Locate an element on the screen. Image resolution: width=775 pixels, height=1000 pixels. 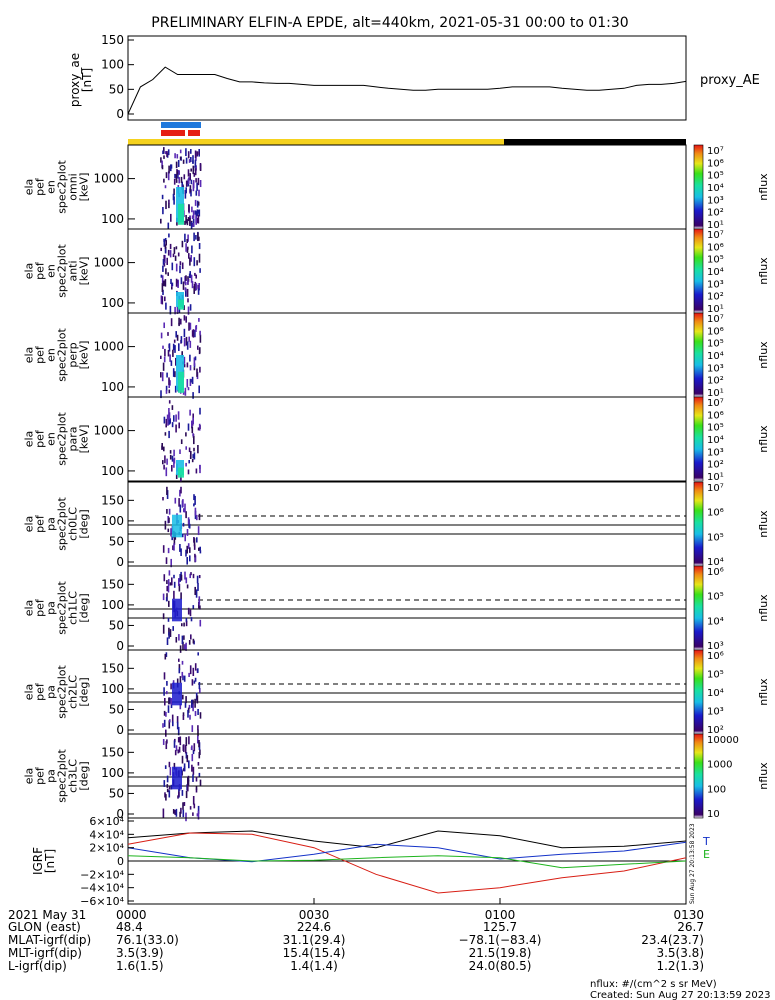
igrf-legend-e: E is located at coordinates (706, 854).